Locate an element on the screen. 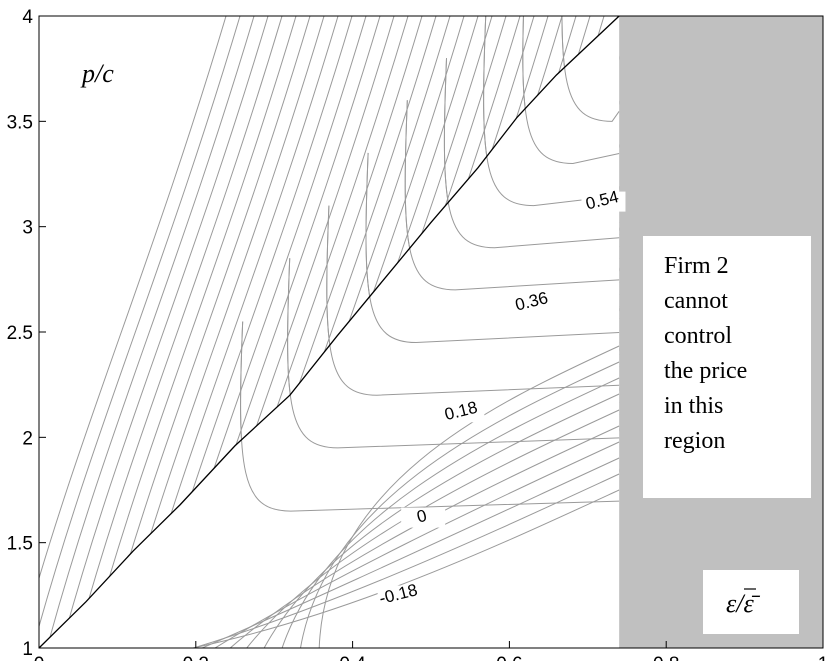 This screenshot has width=830, height=661. annotation-box is located at coordinates (727, 367).